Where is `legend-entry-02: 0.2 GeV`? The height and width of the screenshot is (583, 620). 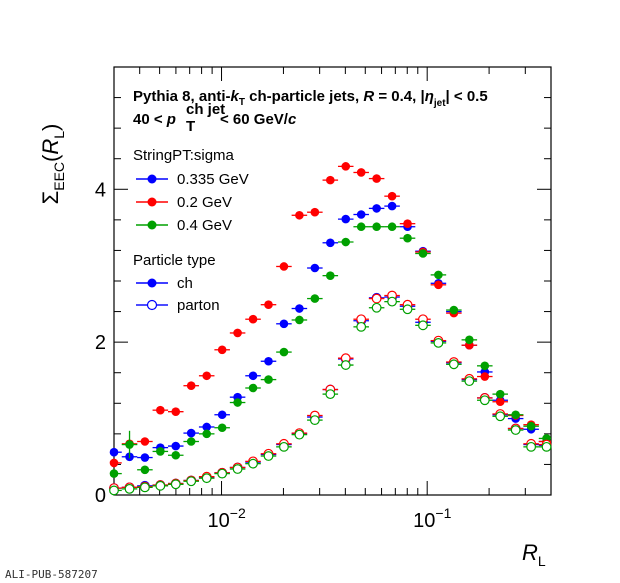
legend-entry-02: 0.2 GeV is located at coordinates (184, 202).